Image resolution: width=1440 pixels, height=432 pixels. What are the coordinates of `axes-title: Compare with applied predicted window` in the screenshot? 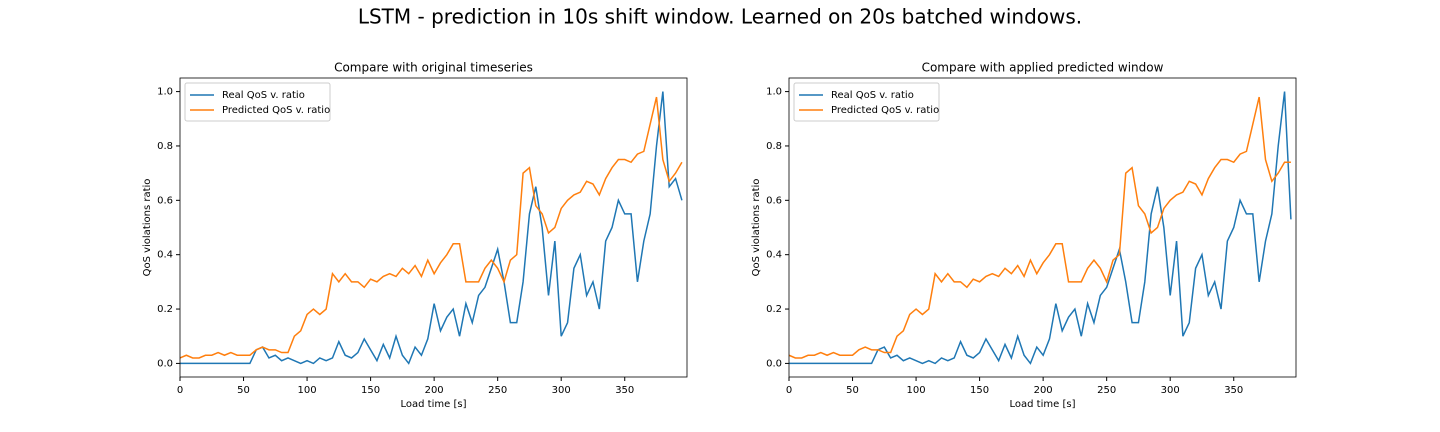 It's located at (1043, 68).